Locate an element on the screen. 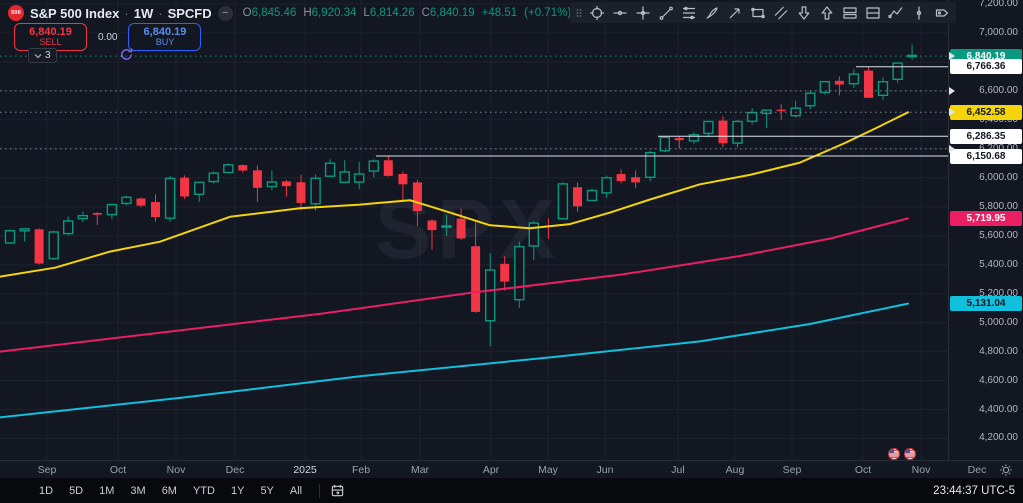 The width and height of the screenshot is (1023, 503). range-button-ytd: YTD is located at coordinates (204, 491).